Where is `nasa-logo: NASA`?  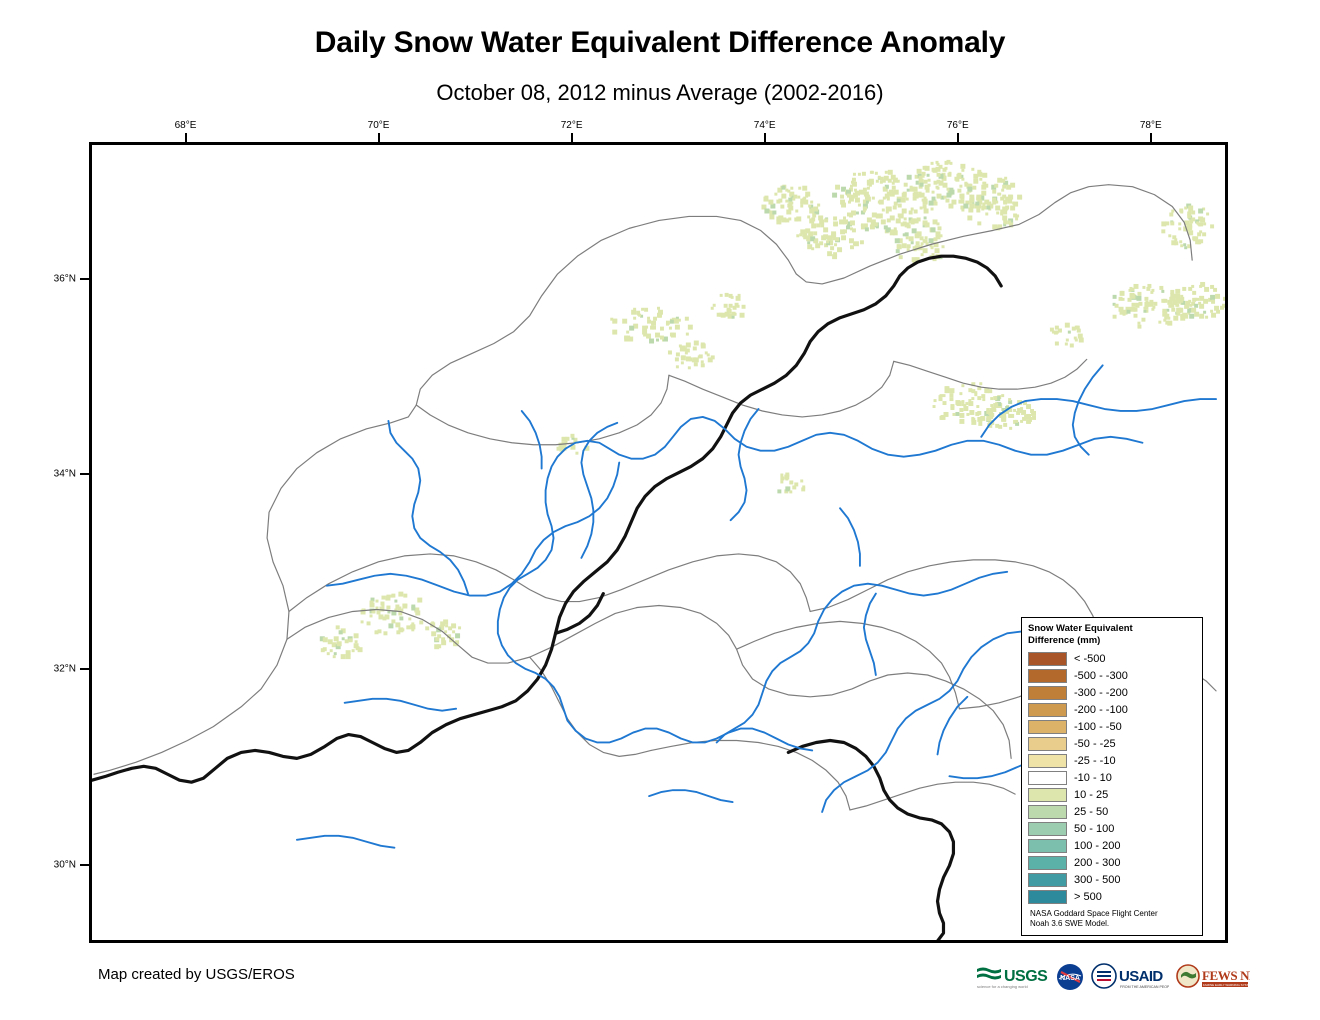 nasa-logo: NASA is located at coordinates (1070, 977).